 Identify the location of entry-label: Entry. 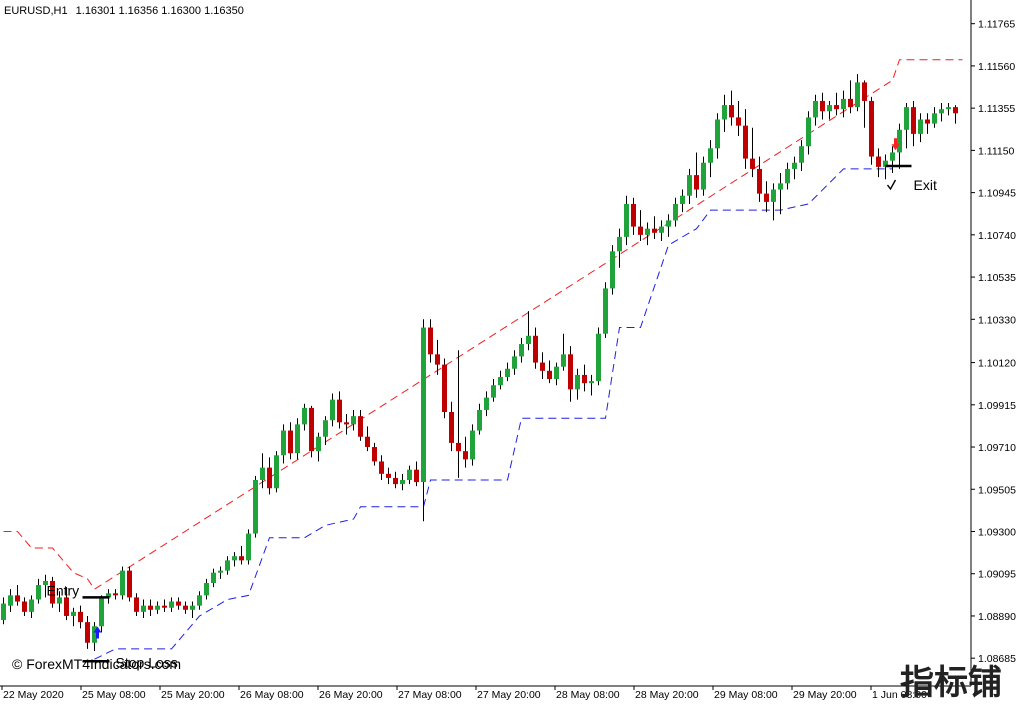
(63, 590).